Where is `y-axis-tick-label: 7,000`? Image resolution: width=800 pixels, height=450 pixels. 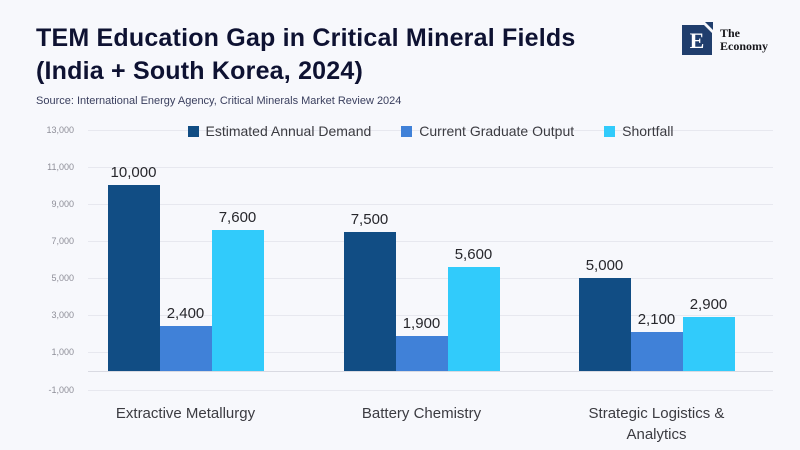 y-axis-tick-label: 7,000 is located at coordinates (62, 241).